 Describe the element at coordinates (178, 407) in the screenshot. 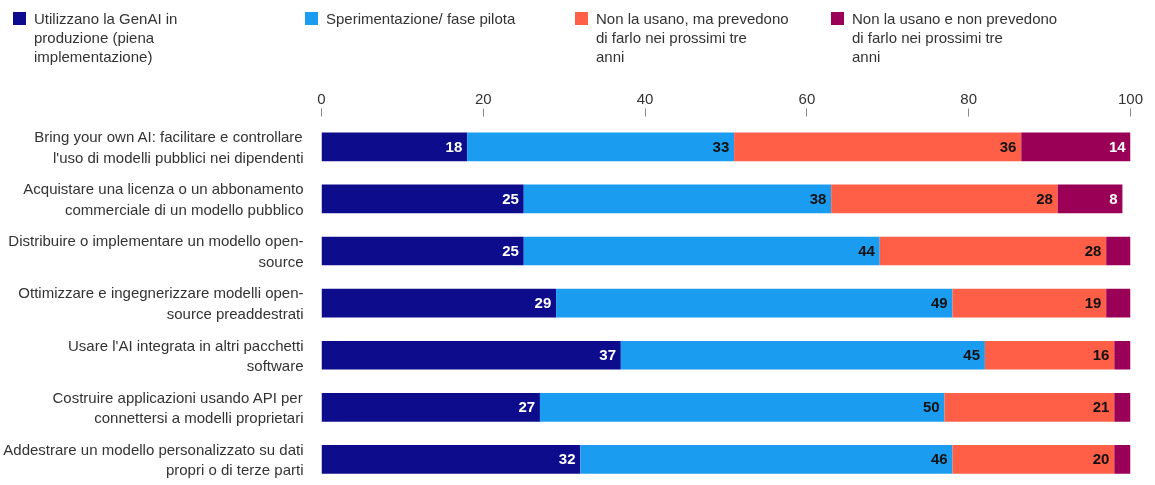

I see `y-tick-label: Costruire applicazioni usando API per connettersi a modelli proprietari` at that location.